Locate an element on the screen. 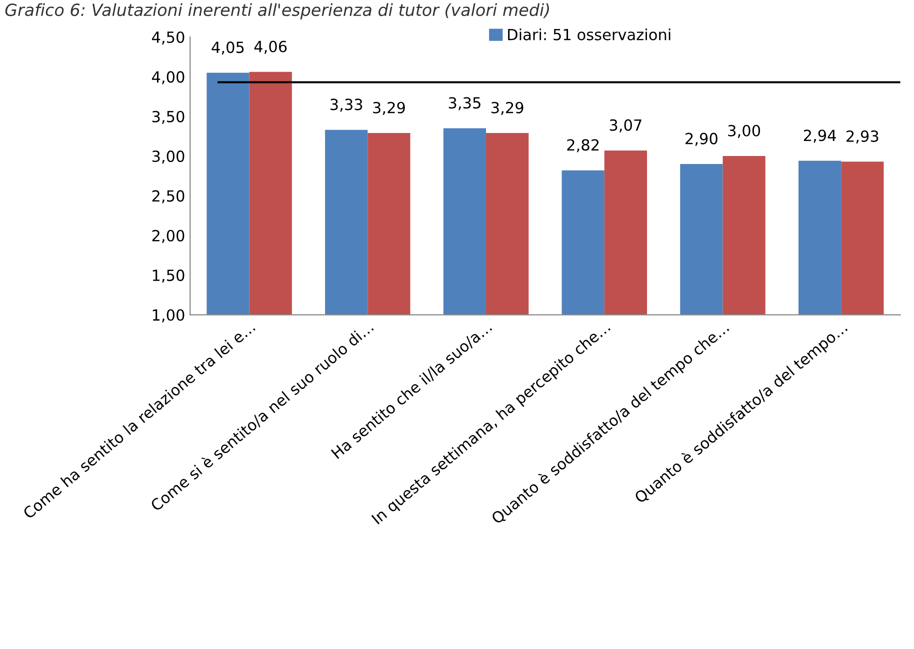 This screenshot has height=649, width=914. y-tick-label: 1,50 is located at coordinates (168, 276).